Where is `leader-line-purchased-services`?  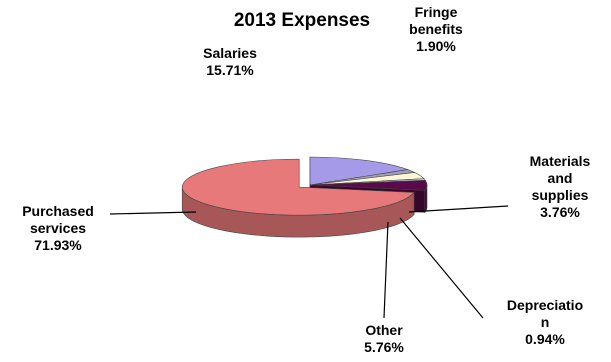 leader-line-purchased-services is located at coordinates (153, 213).